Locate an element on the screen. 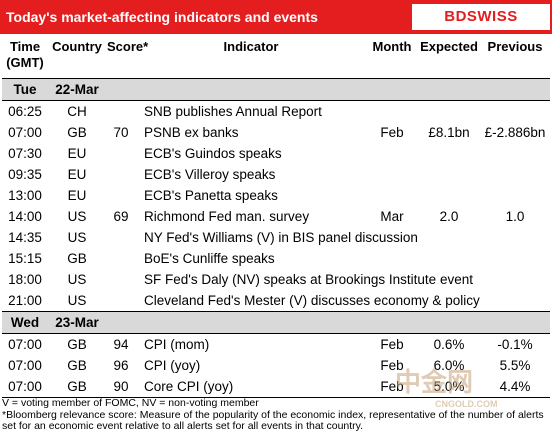 The width and height of the screenshot is (552, 435). column-header: Expected is located at coordinates (449, 58).